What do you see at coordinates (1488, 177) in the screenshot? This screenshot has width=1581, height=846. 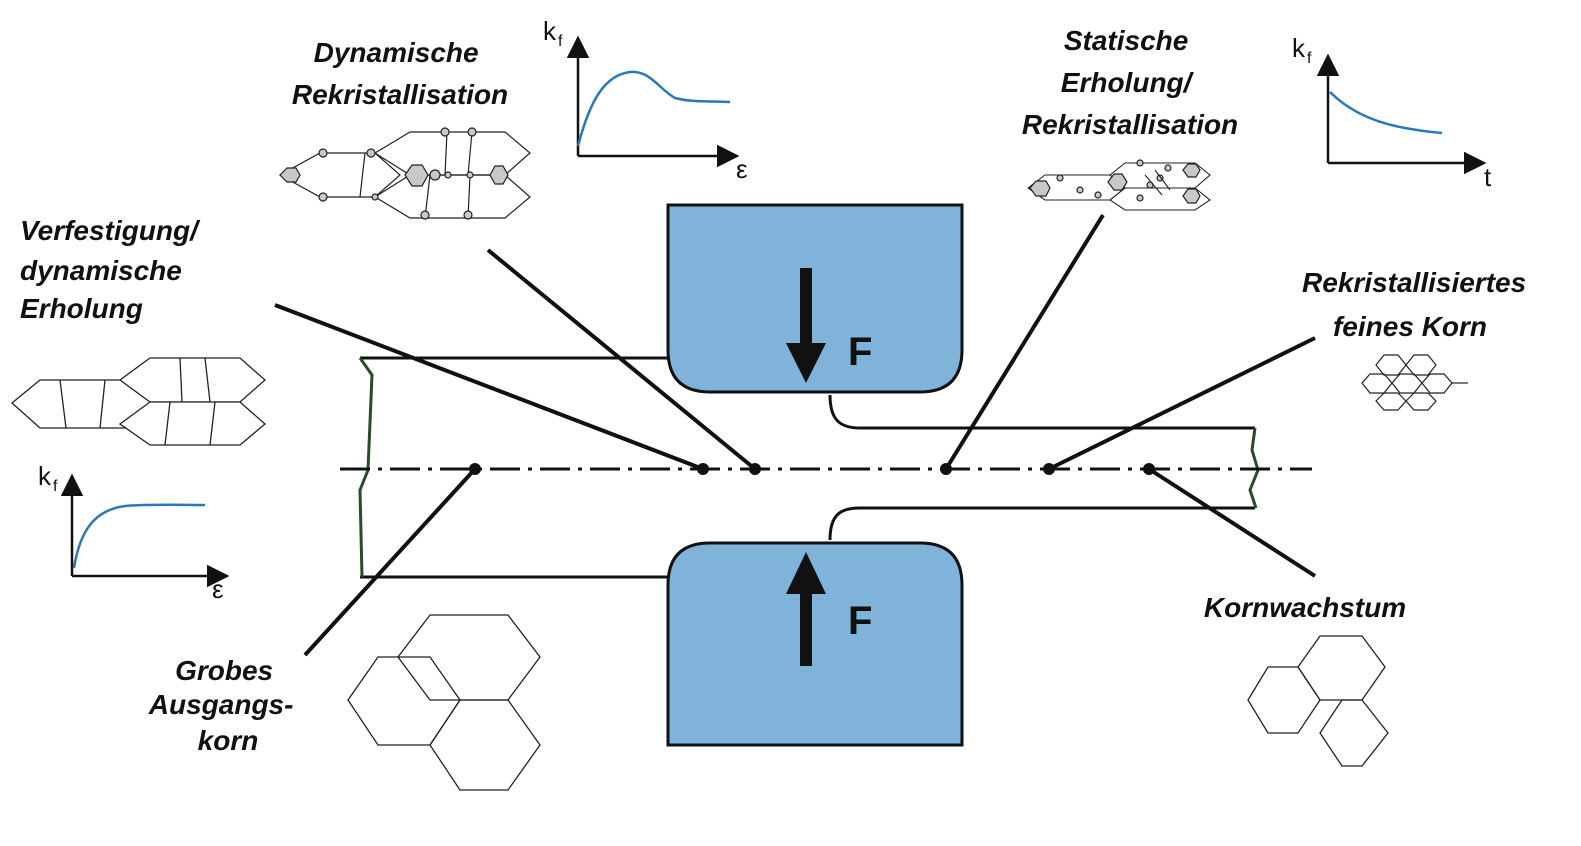 I see `svg-text: t` at bounding box center [1488, 177].